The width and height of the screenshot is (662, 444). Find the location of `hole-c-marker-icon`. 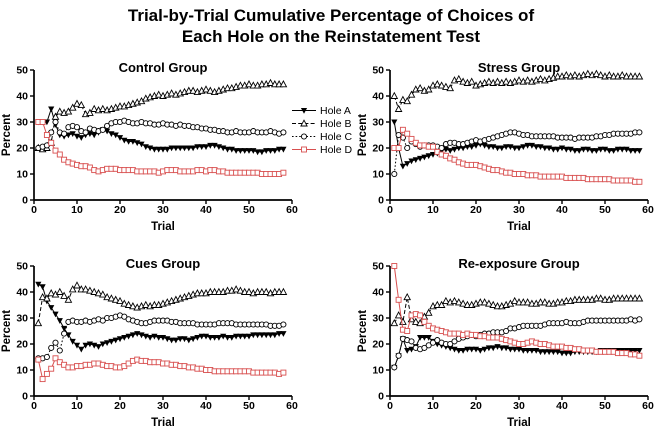

hole-c-marker-icon is located at coordinates (304, 136).